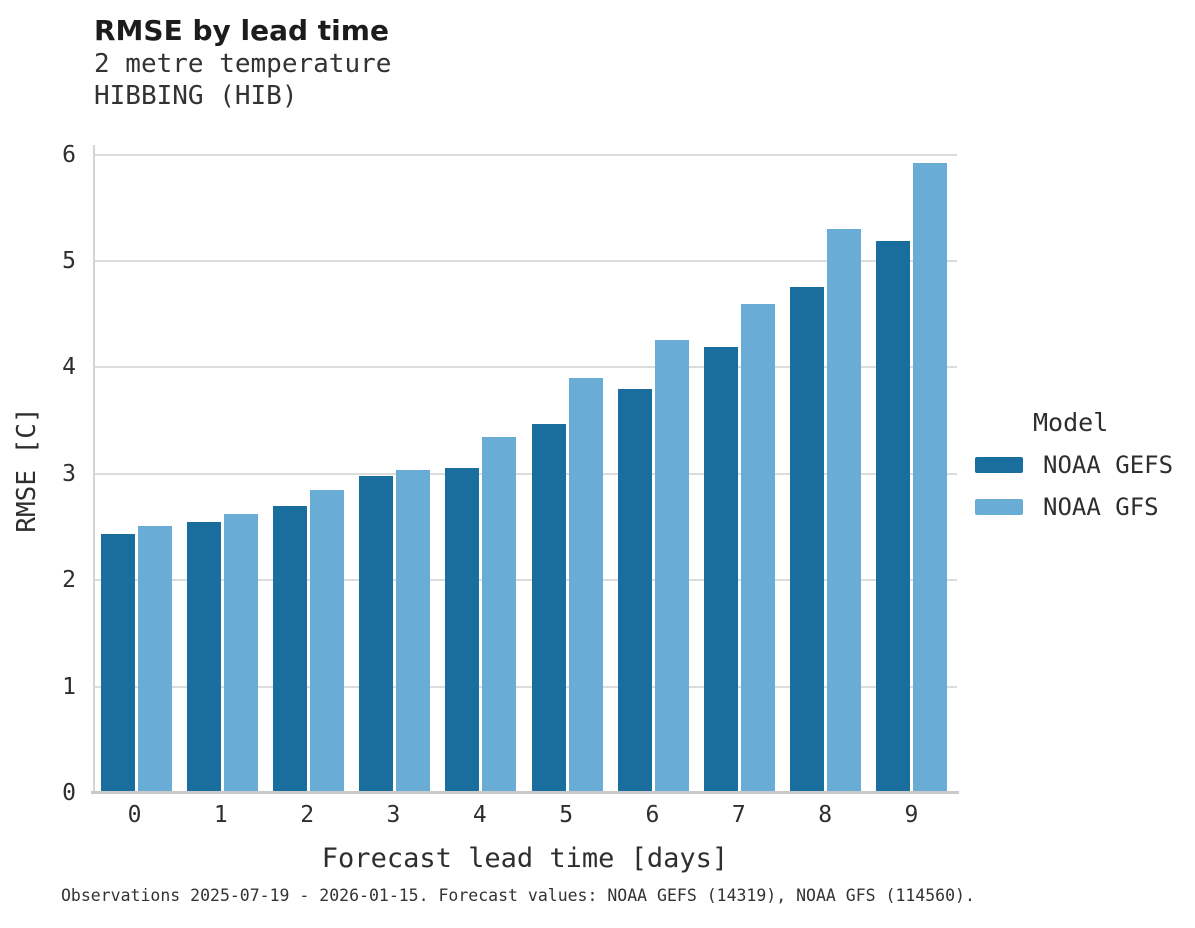 Image resolution: width=1195 pixels, height=928 pixels. What do you see at coordinates (1108, 465) in the screenshot?
I see `legend-label: NOAA GEFS` at bounding box center [1108, 465].